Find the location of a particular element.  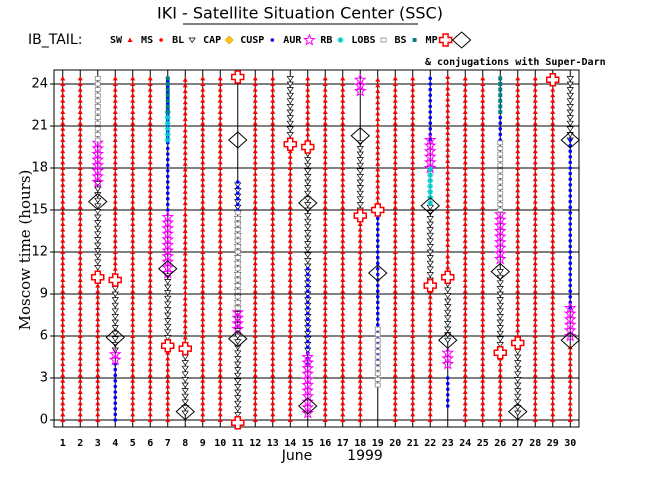

legend-label: MS is located at coordinates (147, 40).